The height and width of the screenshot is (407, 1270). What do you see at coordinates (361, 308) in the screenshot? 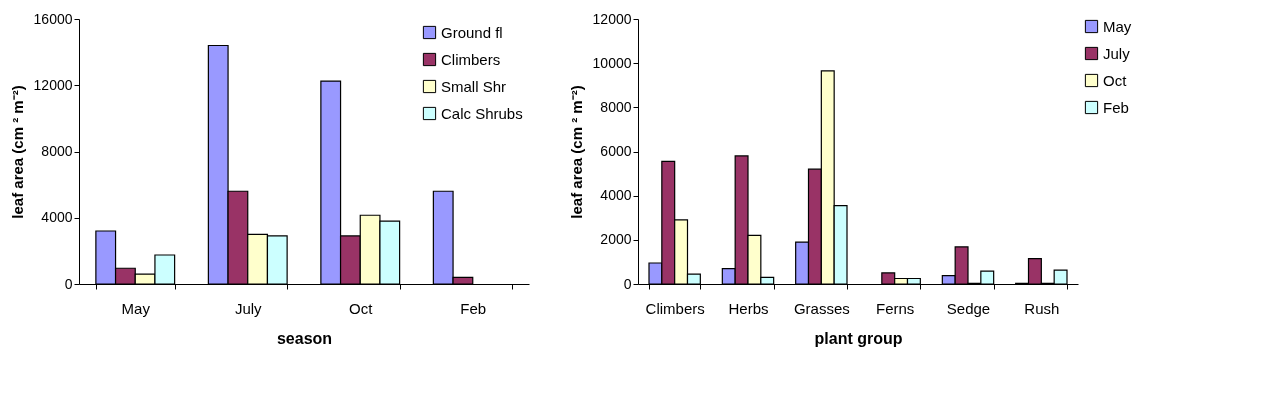
I see `x-tick-label: Oct` at bounding box center [361, 308].